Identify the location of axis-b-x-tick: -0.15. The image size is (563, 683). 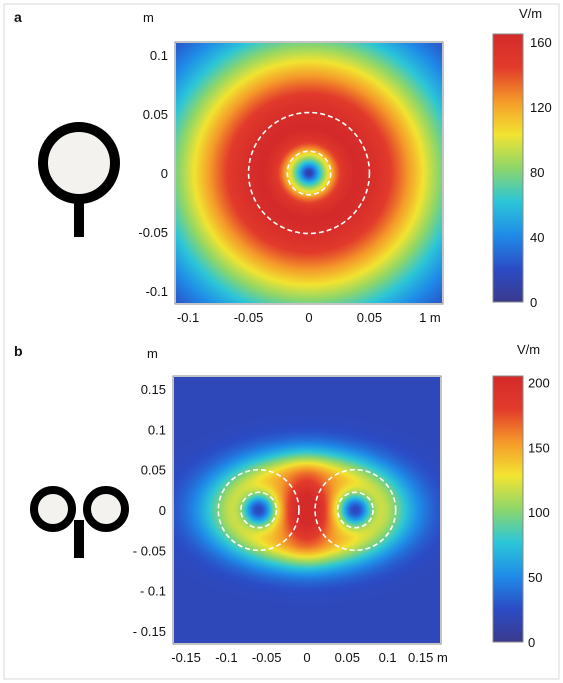
(186, 657).